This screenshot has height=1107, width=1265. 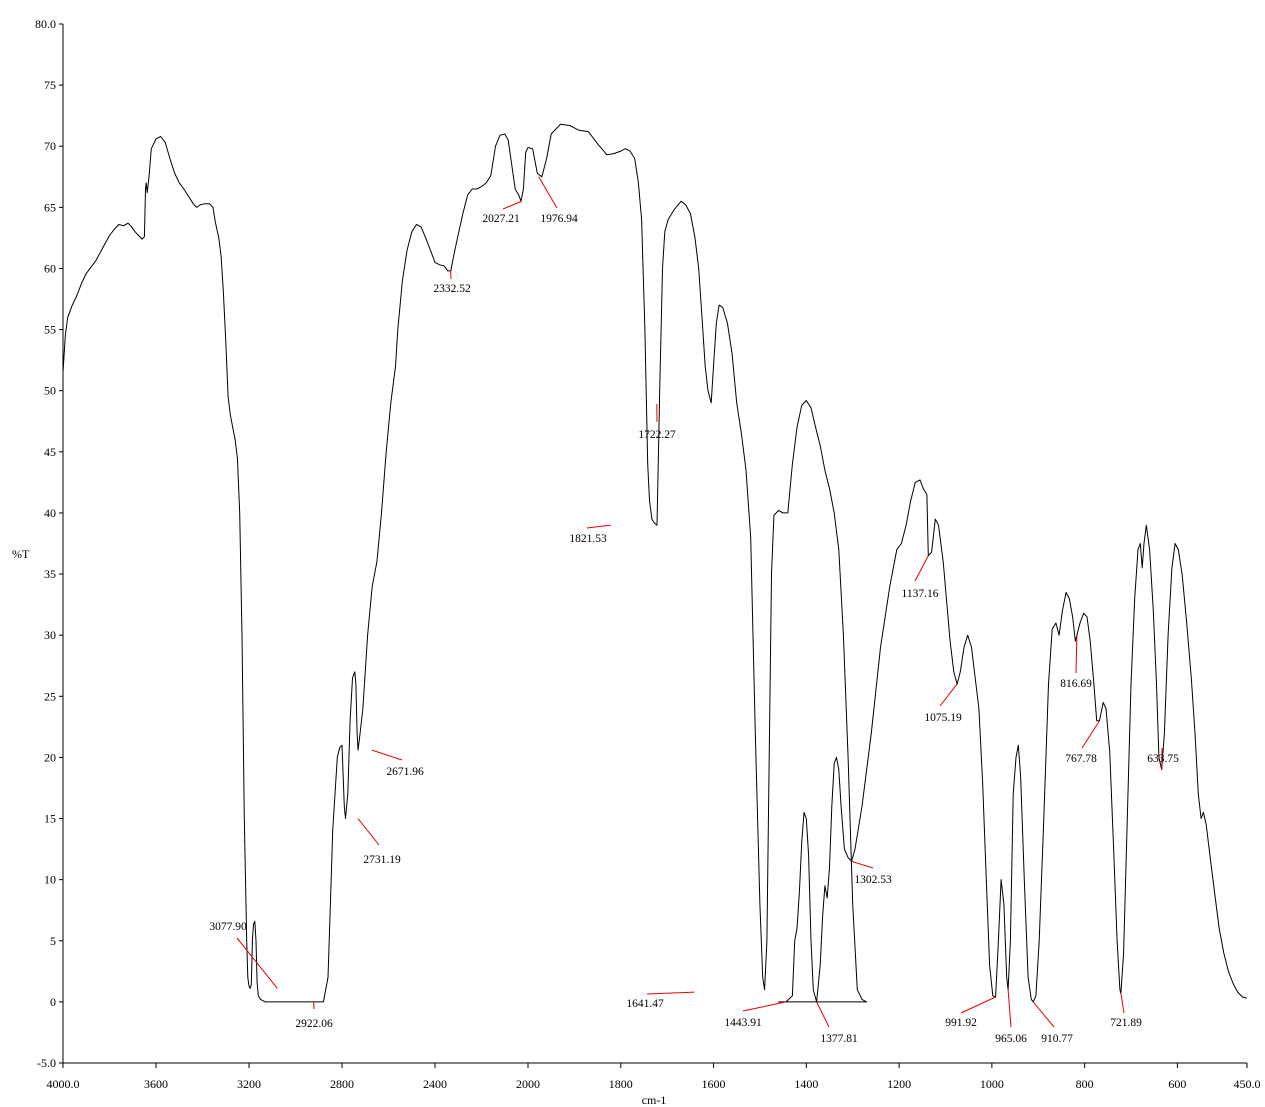 What do you see at coordinates (53, 941) in the screenshot?
I see `y-tick-label: 5` at bounding box center [53, 941].